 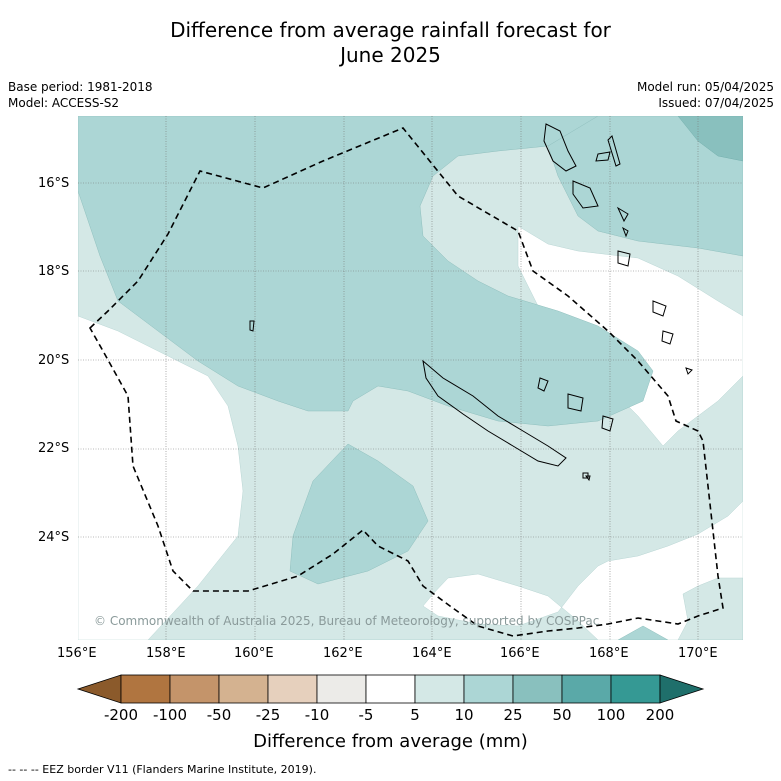 I want to click on colorbar-tick-label: -200, so click(x=121, y=715).